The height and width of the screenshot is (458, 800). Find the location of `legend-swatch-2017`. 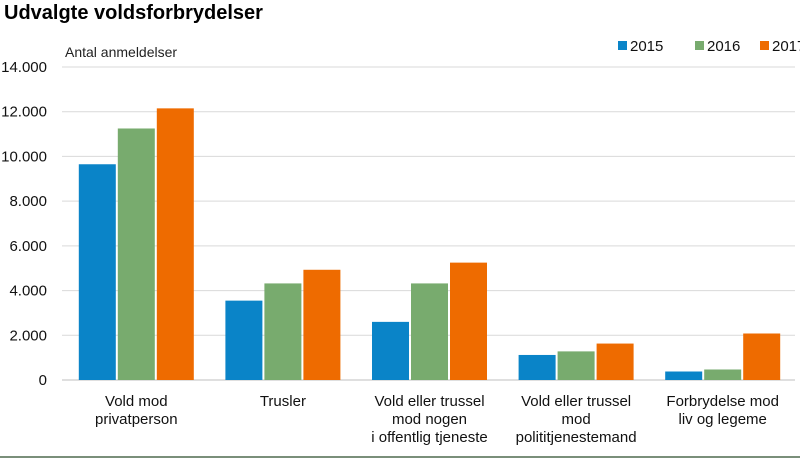

legend-swatch-2017 is located at coordinates (764, 45).